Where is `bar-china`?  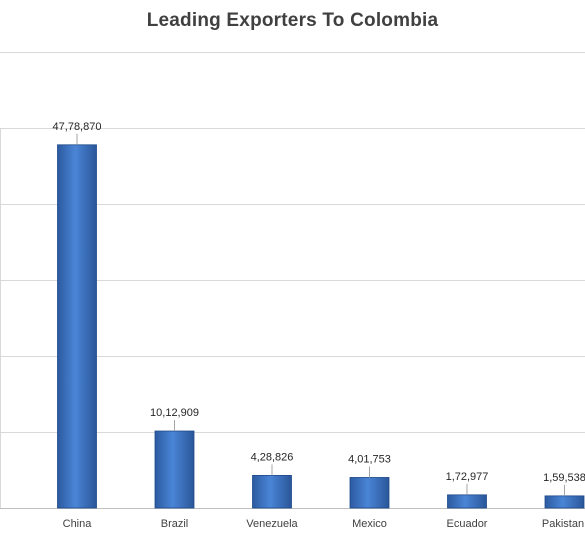 bar-china is located at coordinates (77, 326).